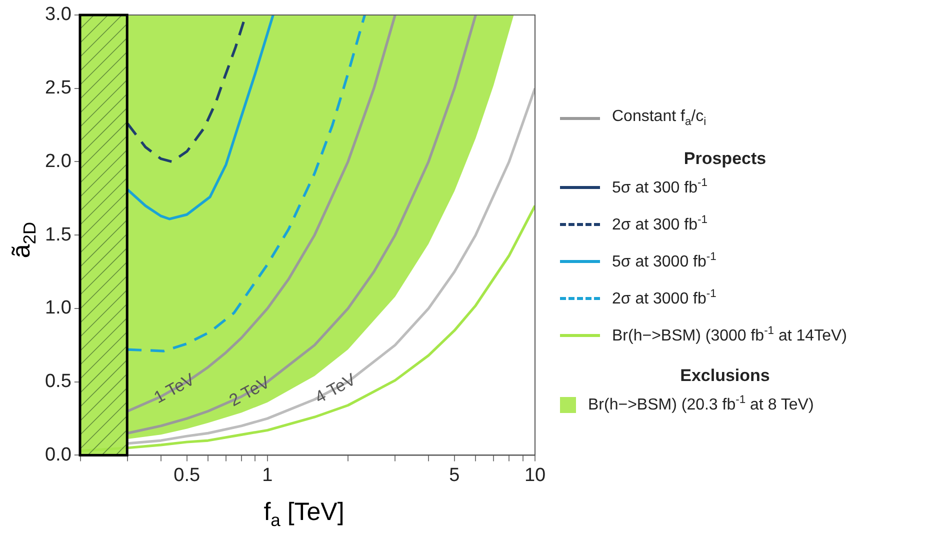 This screenshot has height=536, width=944. I want to click on x-axis-title: f$_{a}$ [TeV], so click(304, 514).